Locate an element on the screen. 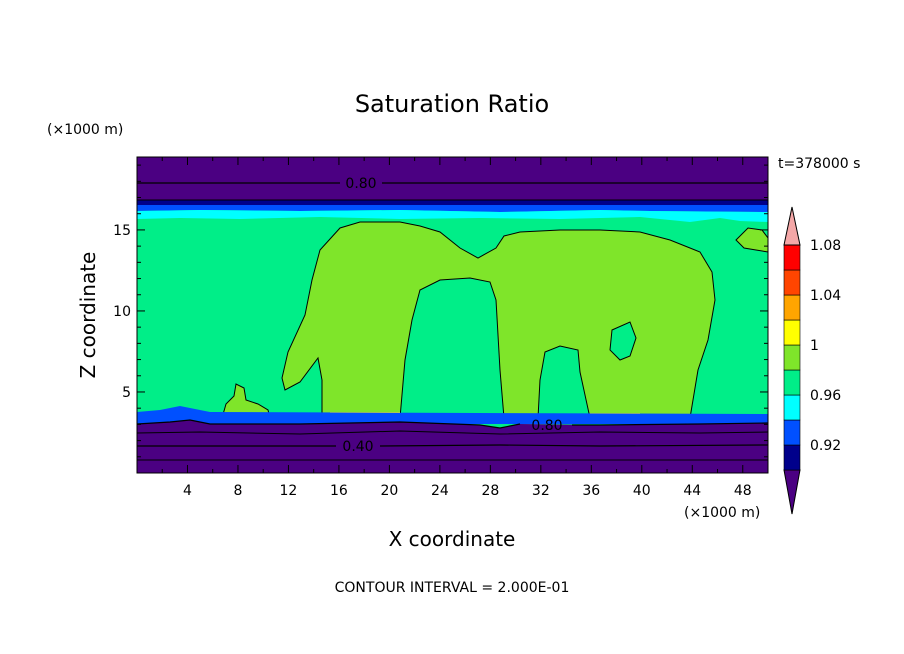  upper-cyan-band is located at coordinates (452, 216).